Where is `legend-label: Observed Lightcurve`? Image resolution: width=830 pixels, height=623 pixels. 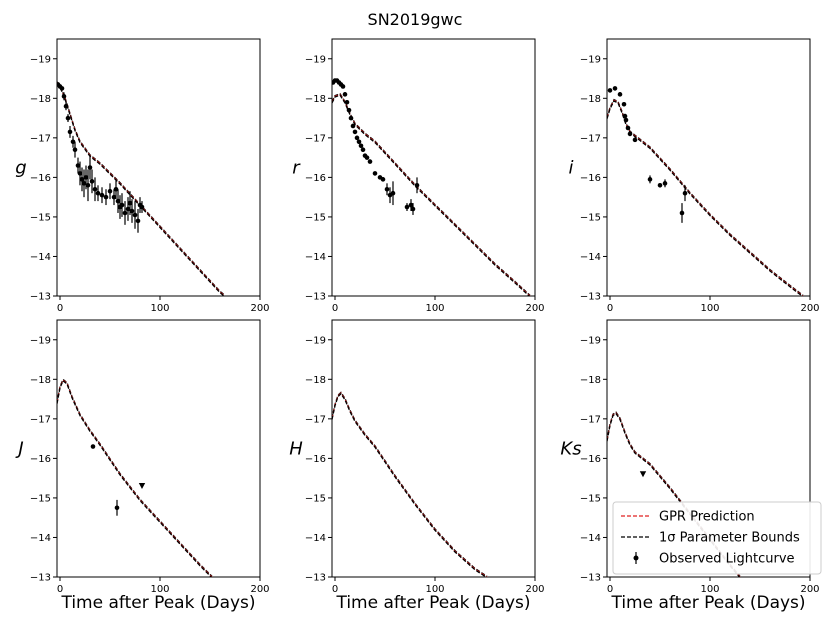 legend-label: Observed Lightcurve is located at coordinates (727, 559).